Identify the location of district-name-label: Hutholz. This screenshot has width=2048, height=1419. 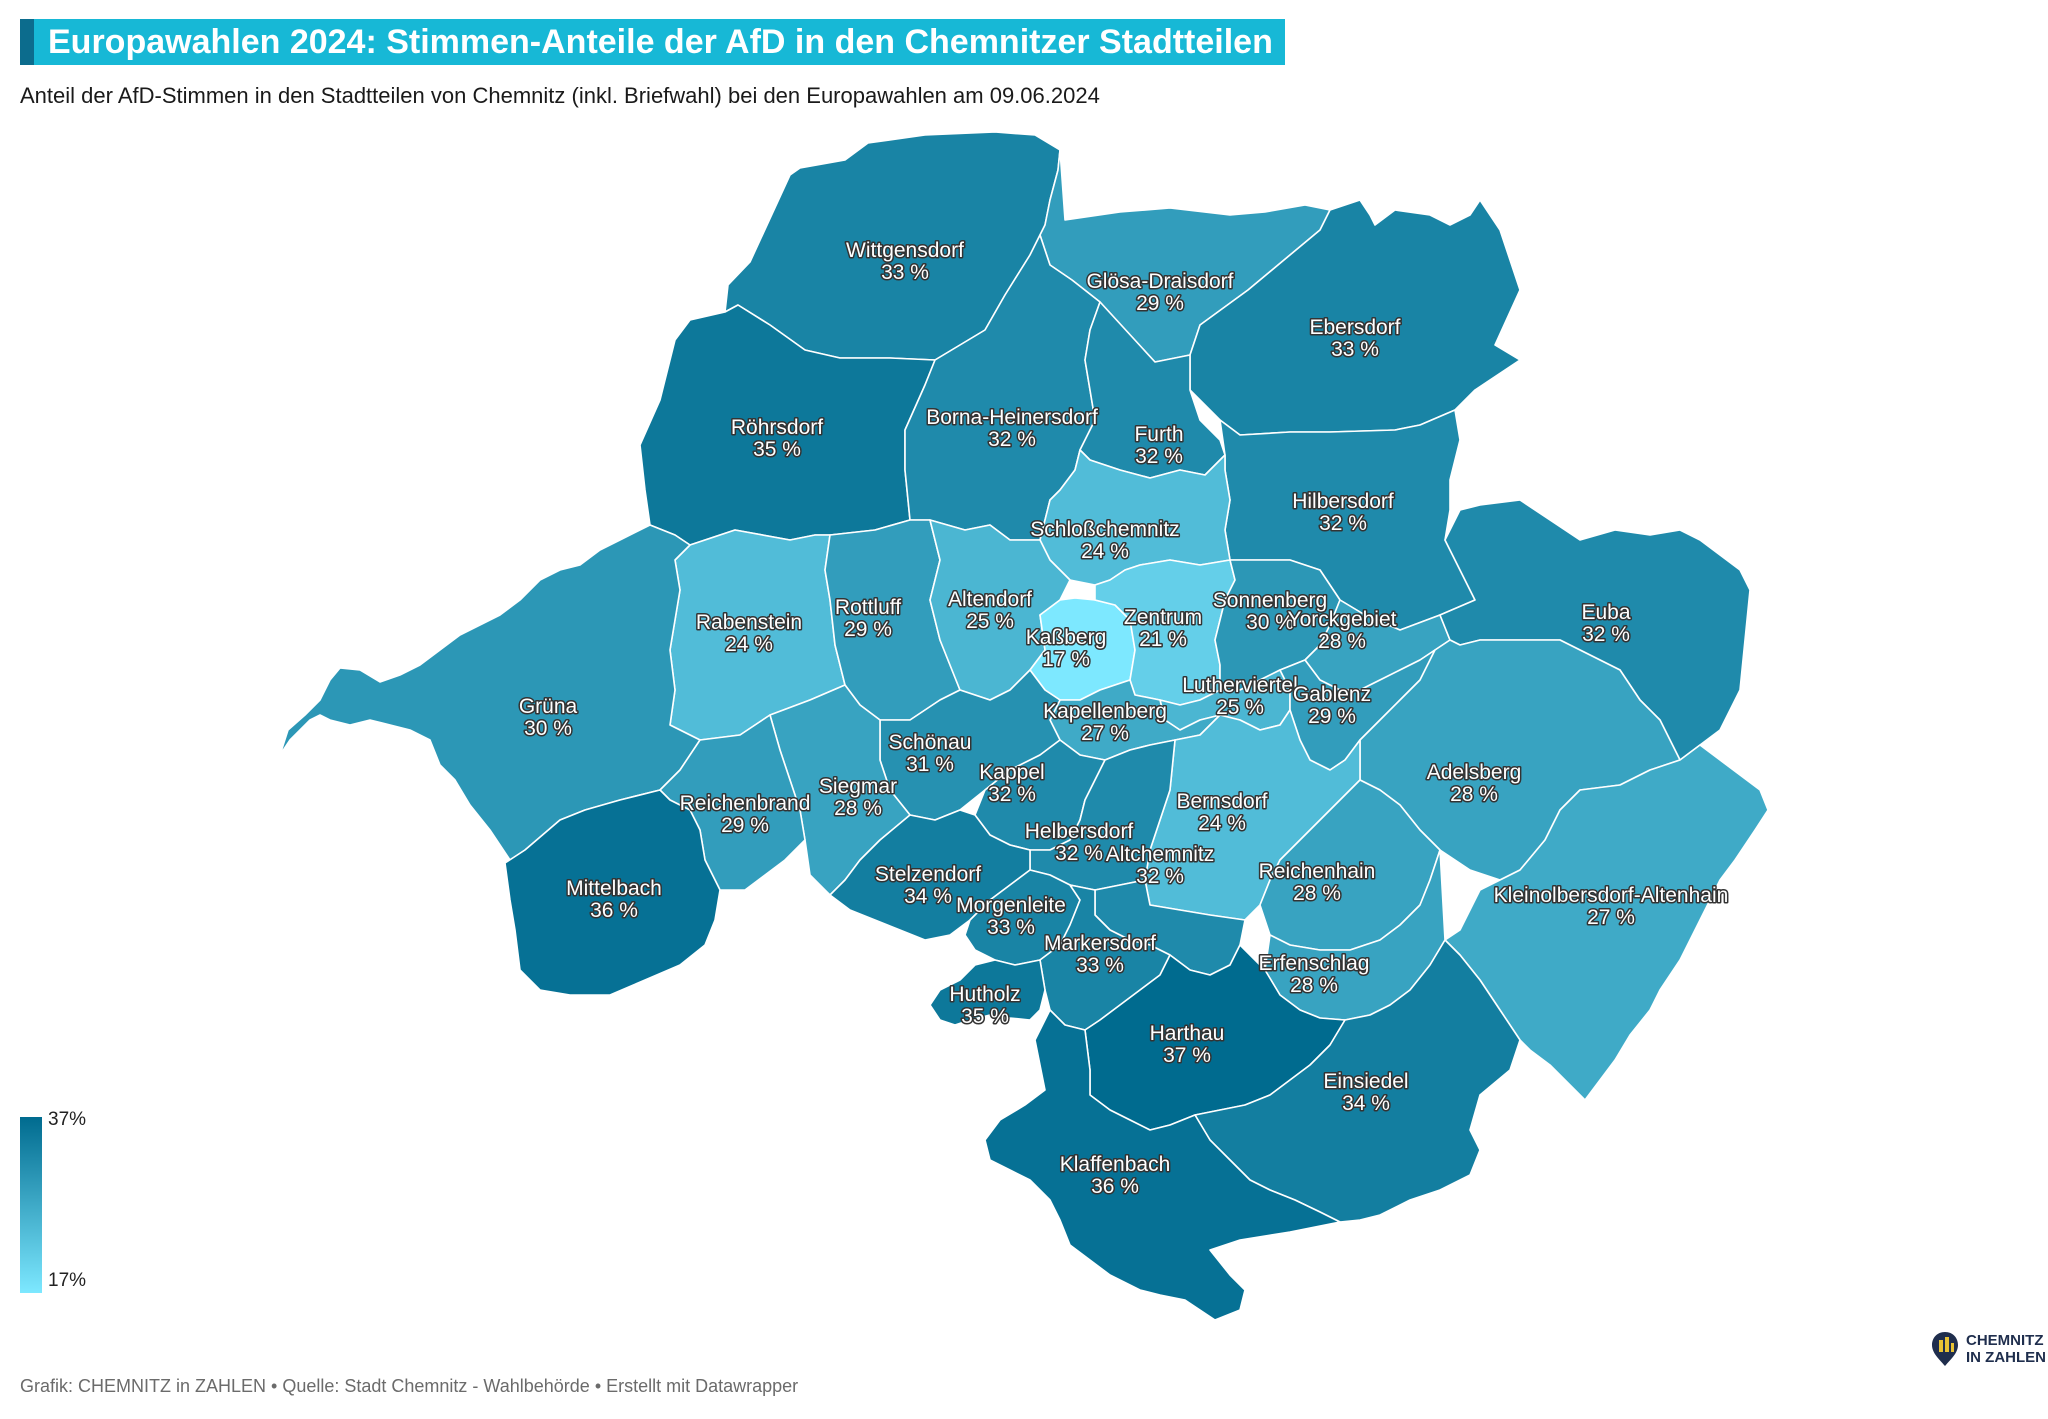
(984, 994).